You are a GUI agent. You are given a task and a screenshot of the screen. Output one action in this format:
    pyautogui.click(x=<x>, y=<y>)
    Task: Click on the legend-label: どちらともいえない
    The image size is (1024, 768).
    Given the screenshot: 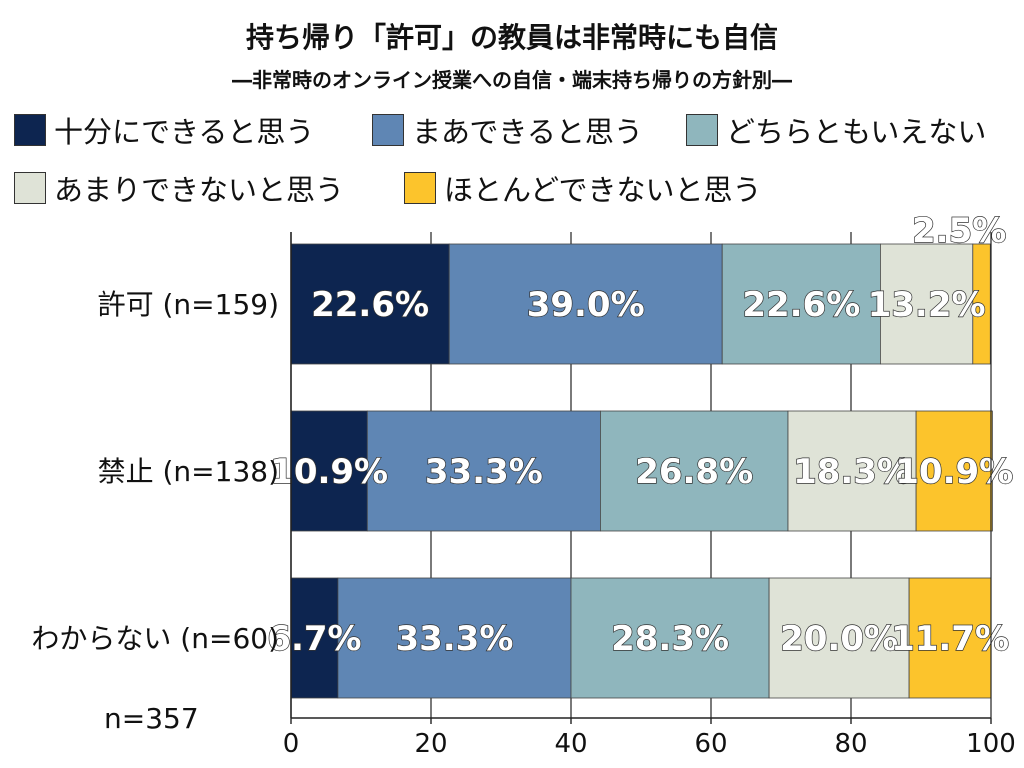 What is the action you would take?
    pyautogui.click(x=856, y=132)
    